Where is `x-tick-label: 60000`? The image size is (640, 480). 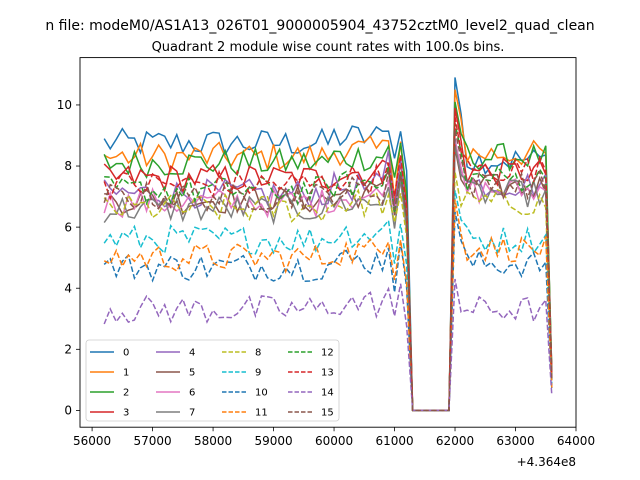 x-tick-label: 60000 is located at coordinates (334, 441).